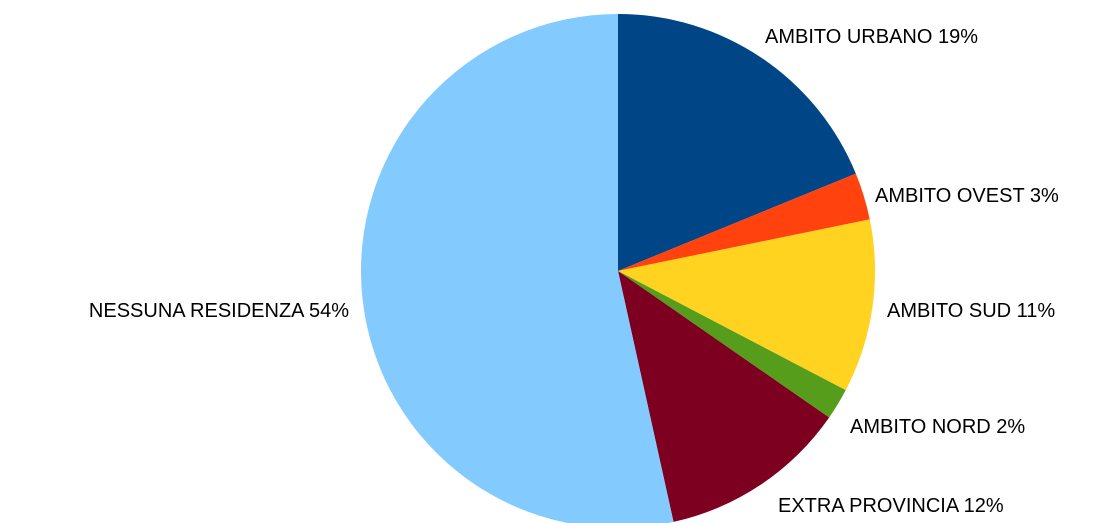  What do you see at coordinates (971, 311) in the screenshot?
I see `slice-label-ambito-sud: AMBITO SUD 11%` at bounding box center [971, 311].